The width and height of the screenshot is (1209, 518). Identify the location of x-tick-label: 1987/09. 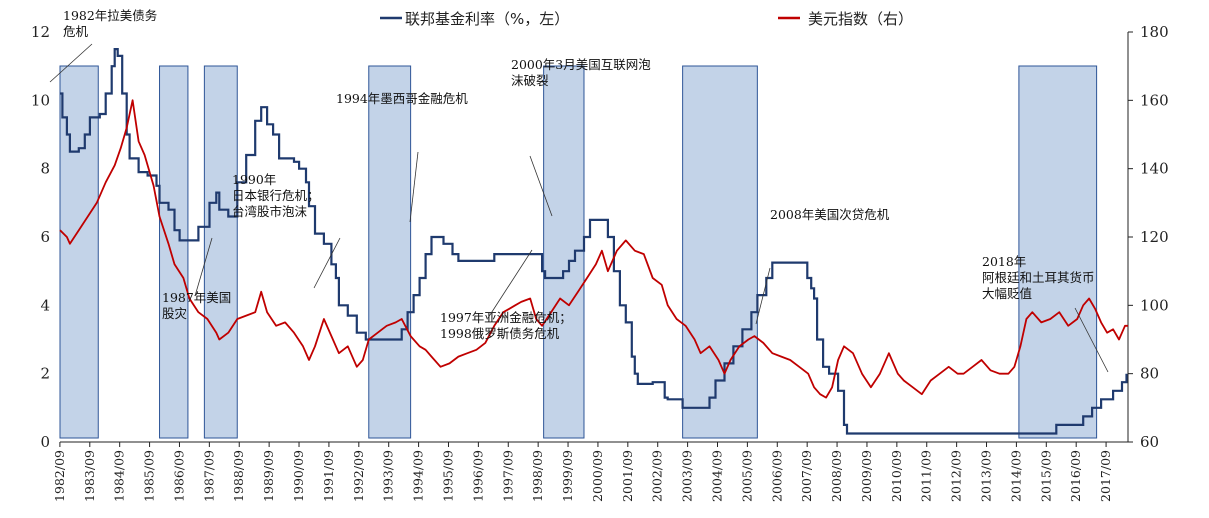
(208, 476).